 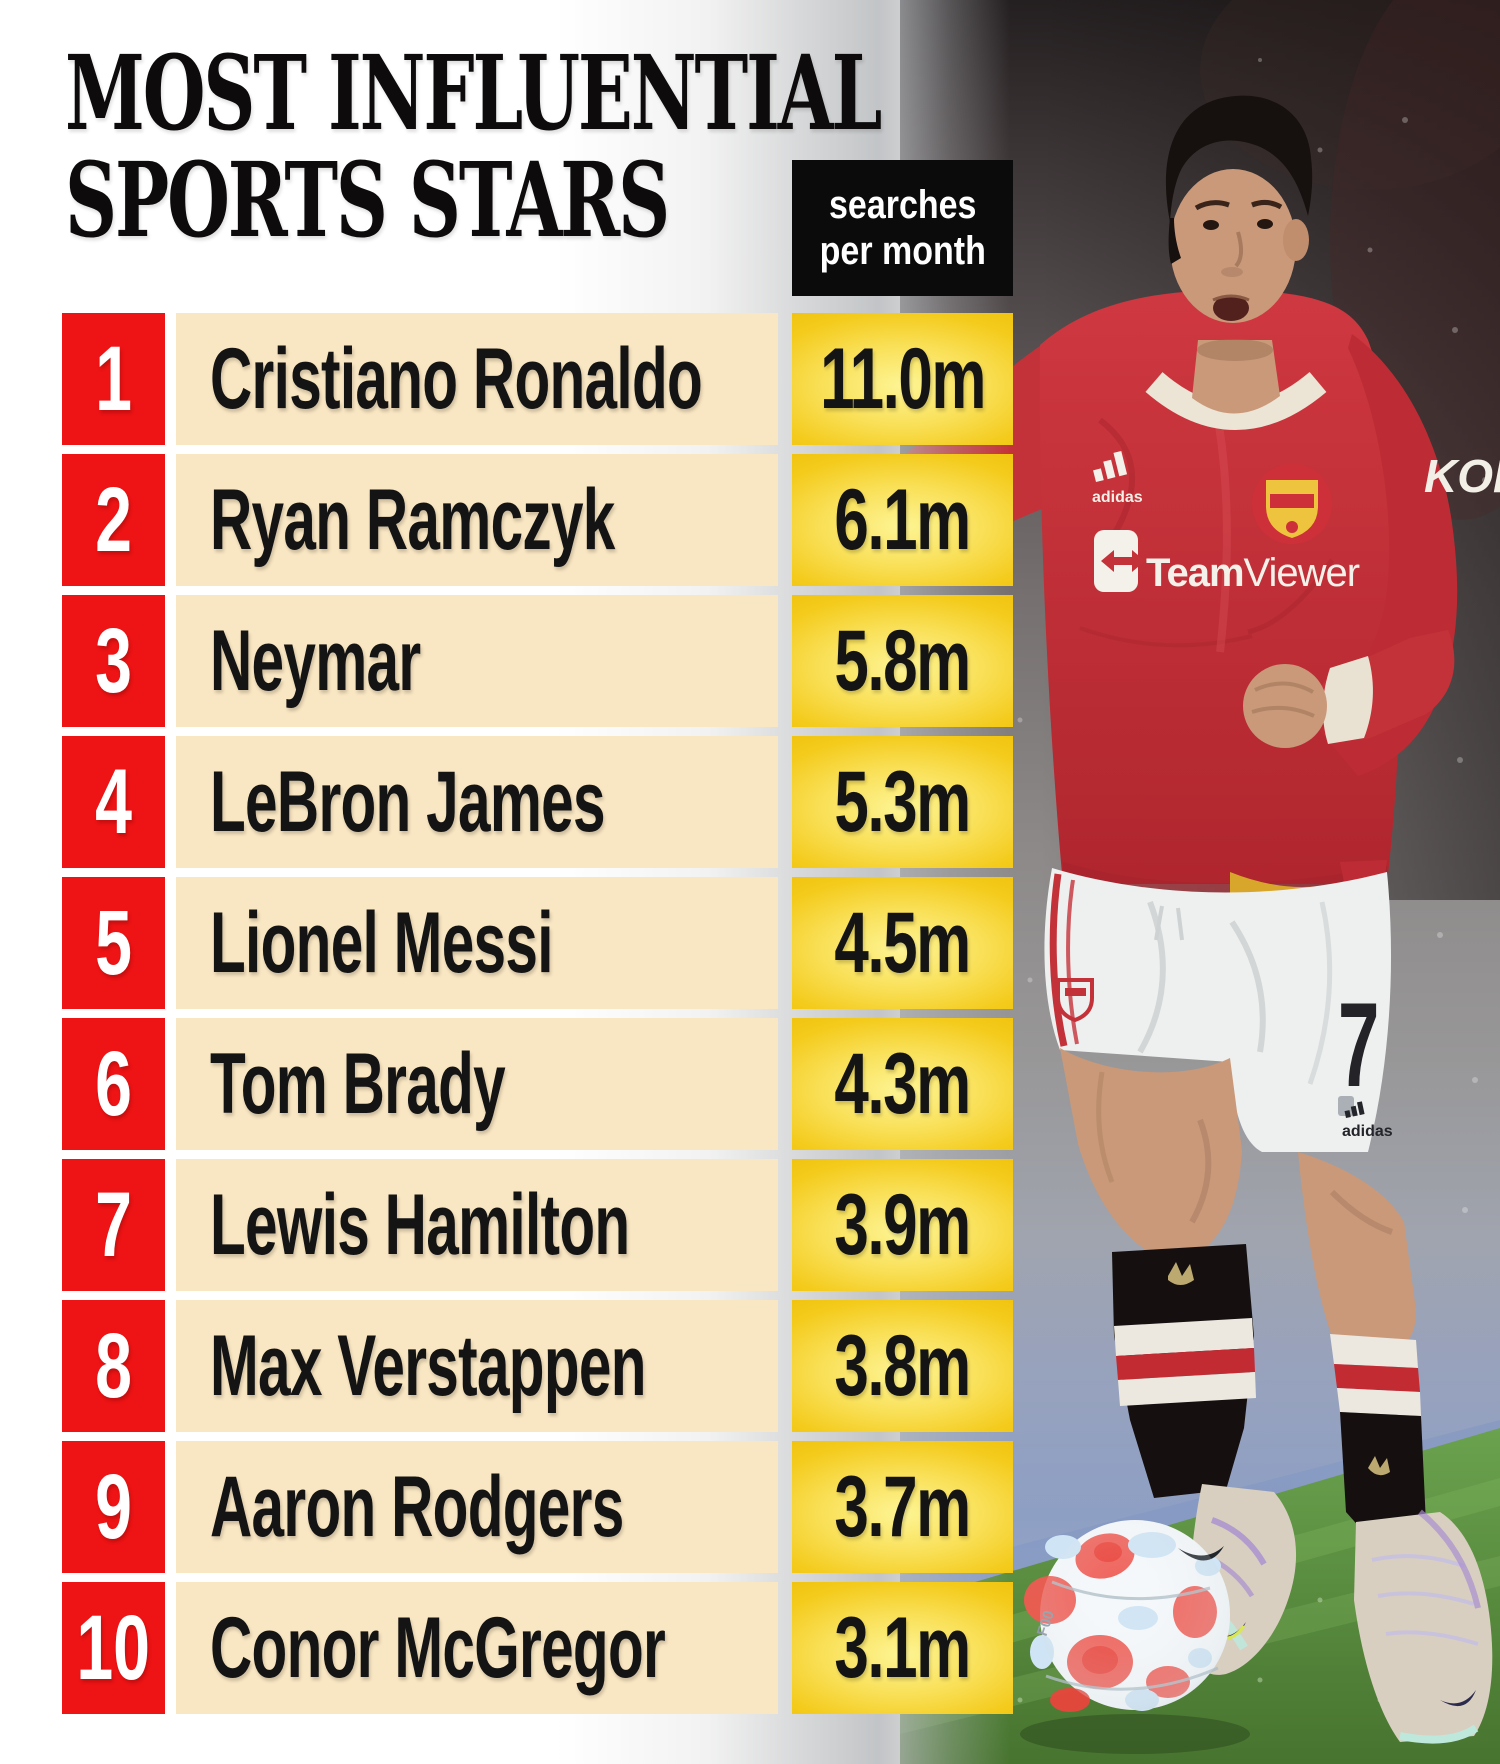 I want to click on rank-cell: 8, so click(x=113, y=1366).